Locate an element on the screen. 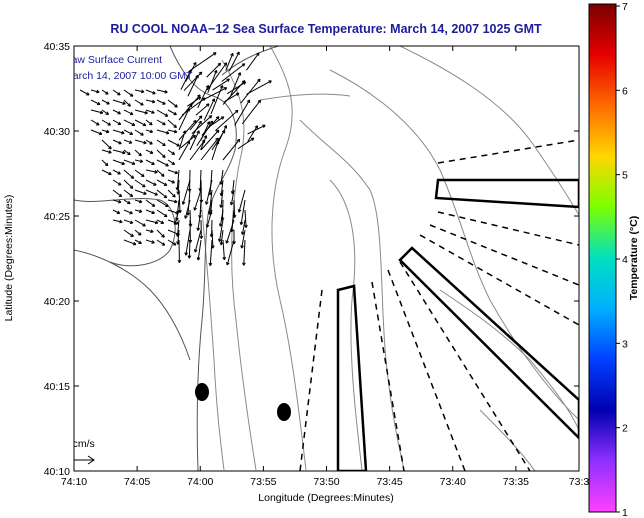 The image size is (644, 518). y-tick-label: 40:10 is located at coordinates (57, 472).